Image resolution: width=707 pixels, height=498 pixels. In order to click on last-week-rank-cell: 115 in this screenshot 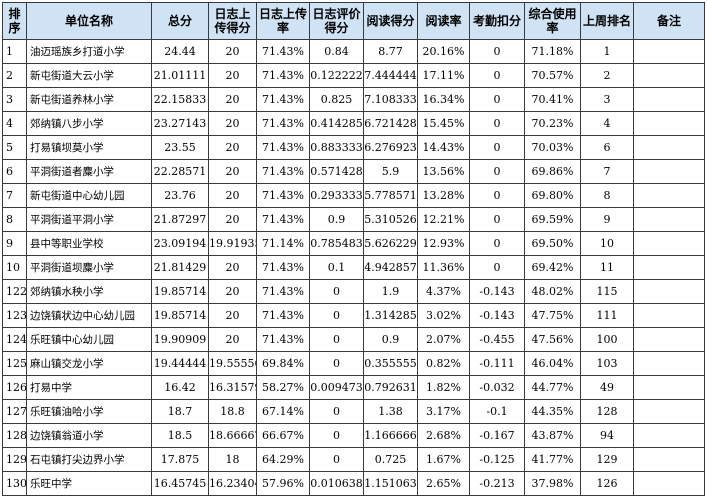, I will do `click(607, 291)`.